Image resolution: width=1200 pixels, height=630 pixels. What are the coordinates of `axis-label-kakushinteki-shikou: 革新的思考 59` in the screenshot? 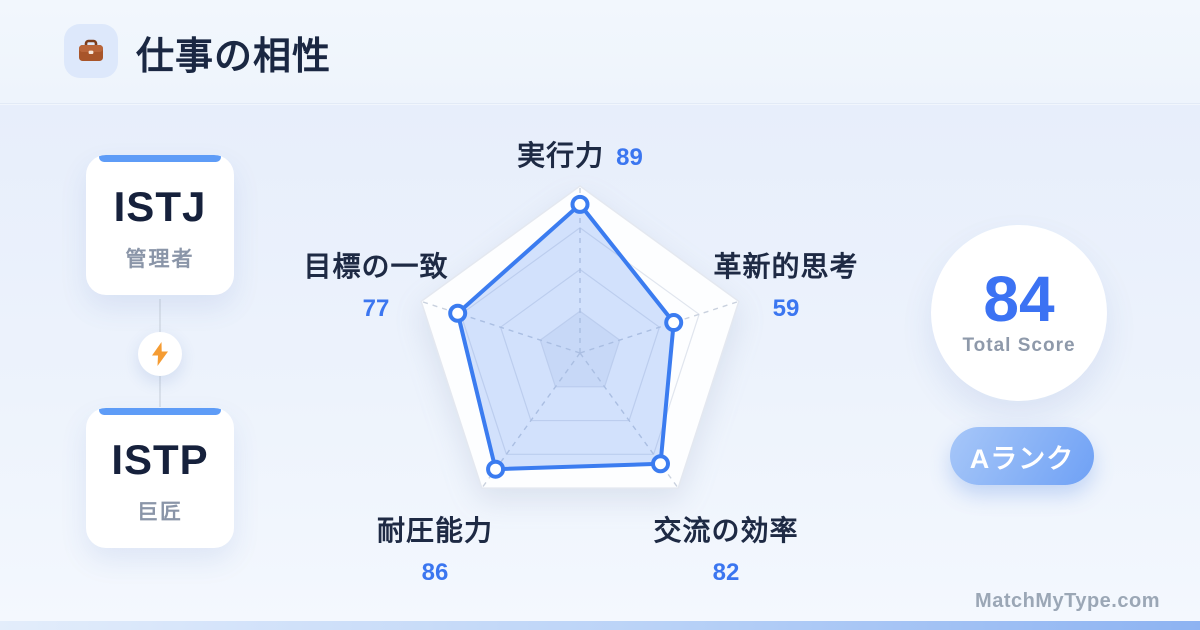 It's located at (786, 287).